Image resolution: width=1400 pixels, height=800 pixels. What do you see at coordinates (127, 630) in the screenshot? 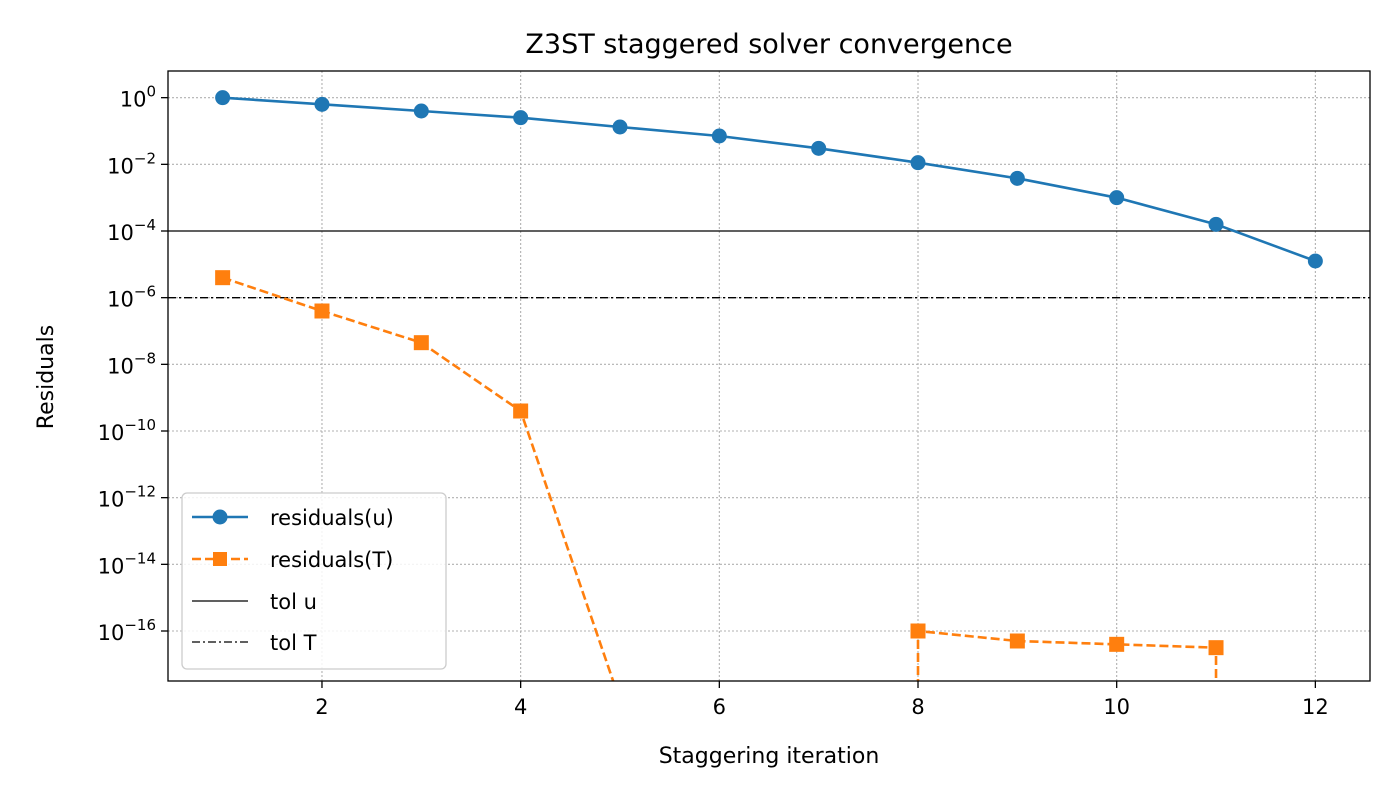
I see `y-tick-label: 10⁻¹⁶` at bounding box center [127, 630].